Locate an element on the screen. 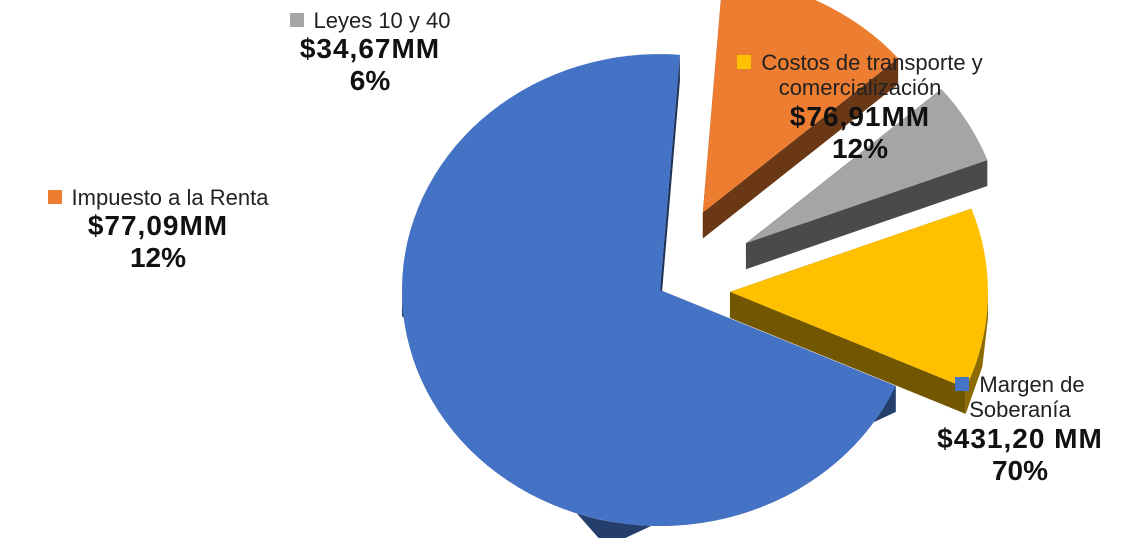 The image size is (1121, 538). legend-swatch-costos is located at coordinates (744, 62).